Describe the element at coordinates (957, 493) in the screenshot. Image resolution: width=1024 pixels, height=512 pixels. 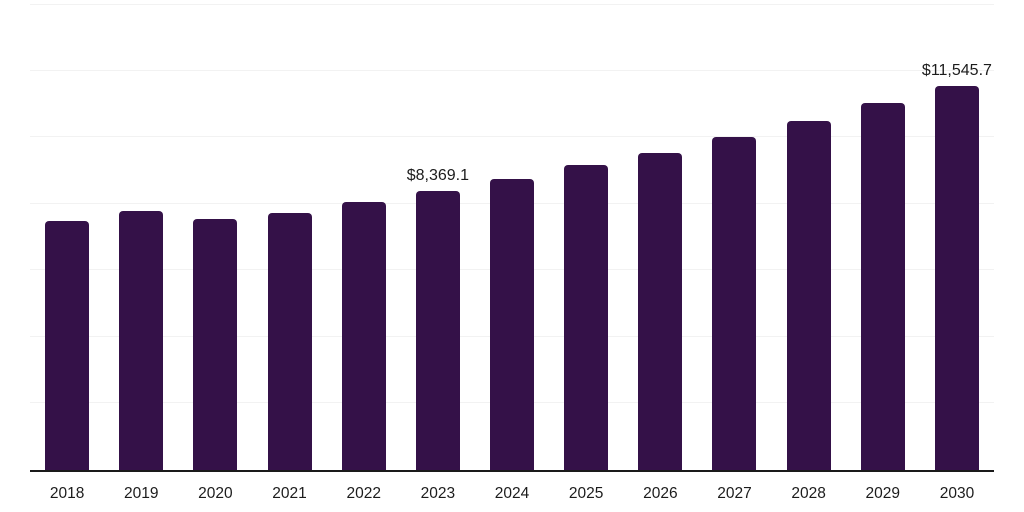
I see `x-tick-2030: 2030` at that location.